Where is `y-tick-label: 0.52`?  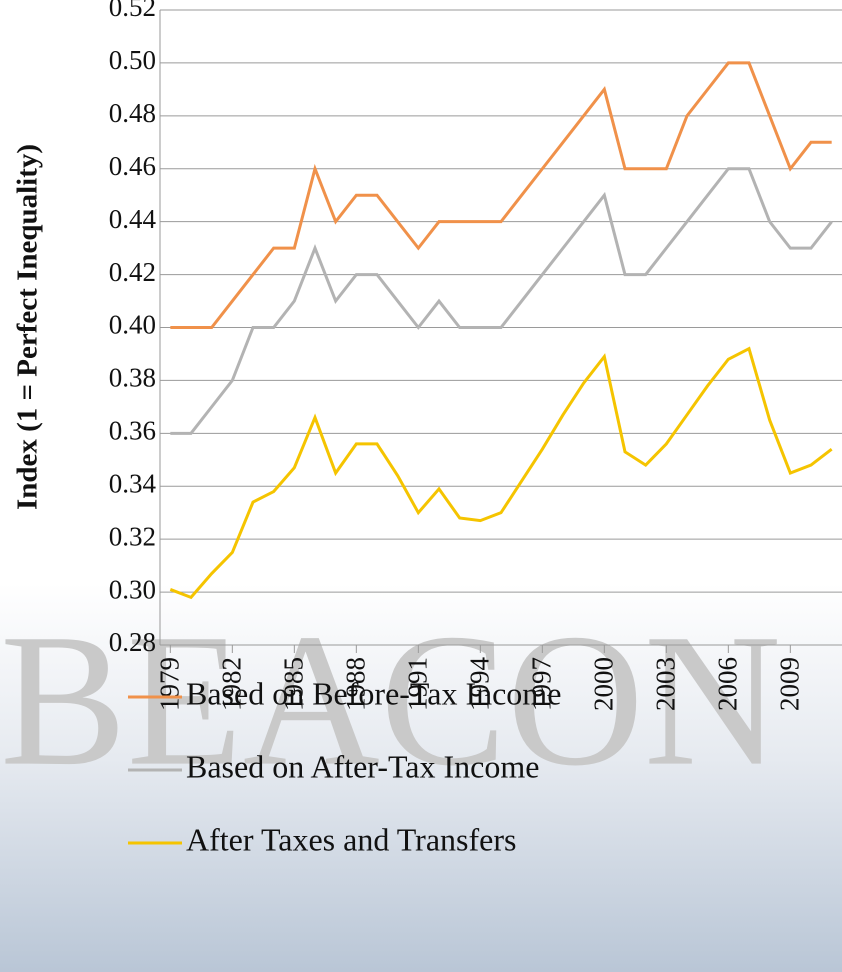 y-tick-label: 0.52 is located at coordinates (132, 11).